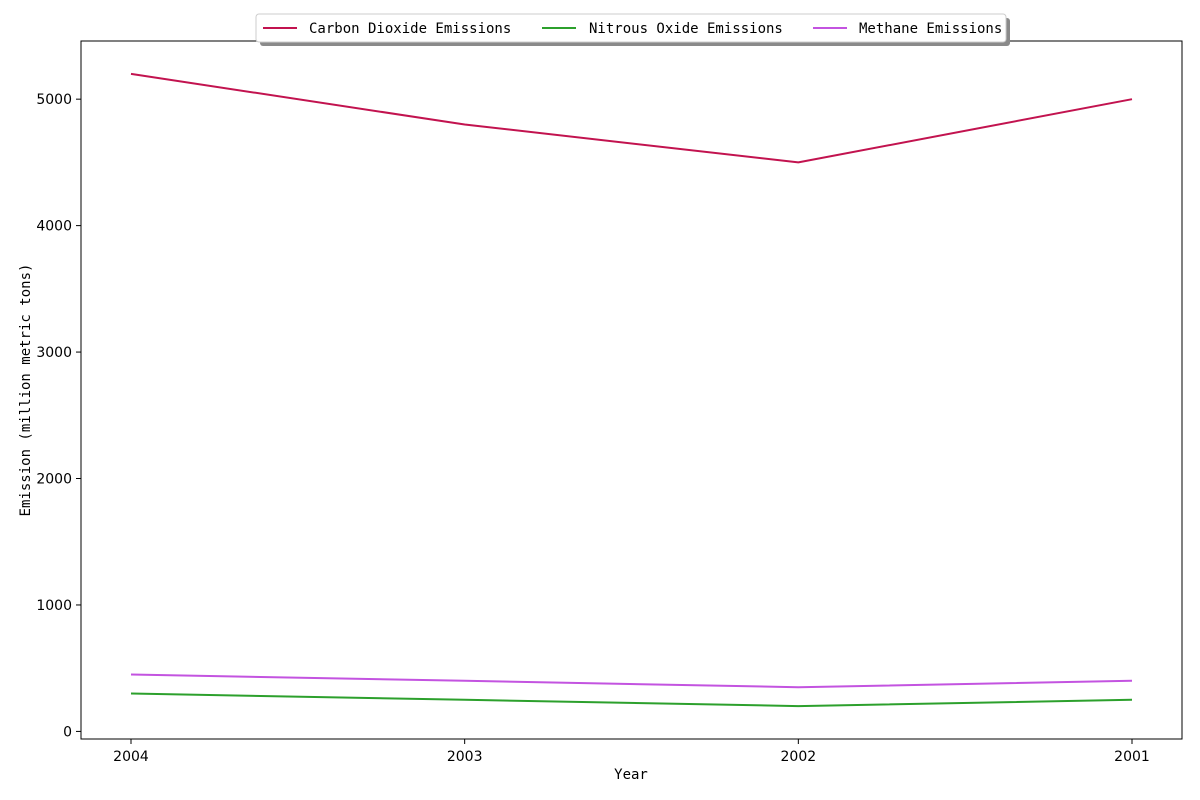 The width and height of the screenshot is (1200, 800). Describe the element at coordinates (631, 118) in the screenshot. I see `series-line-carbon-dioxide` at that location.